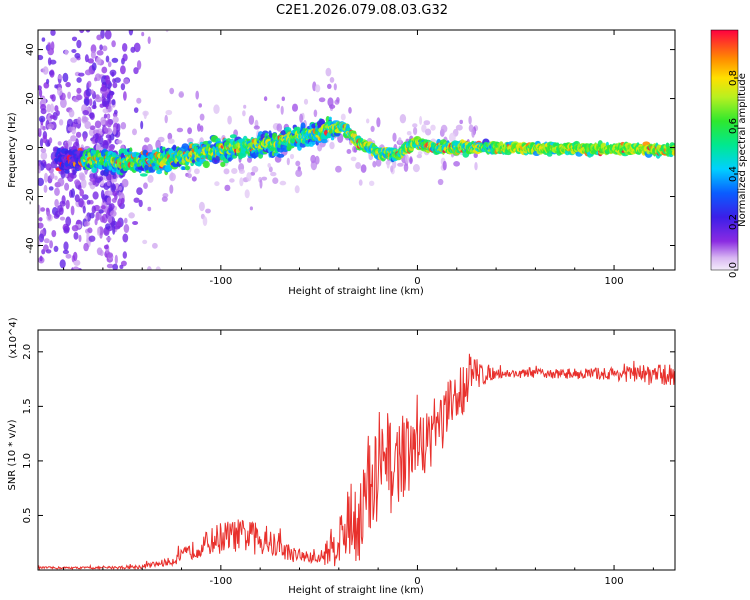 The width and height of the screenshot is (750, 600). Describe the element at coordinates (12, 150) in the screenshot. I see `spectrogram-y-label: Frequency (Hz)` at that location.